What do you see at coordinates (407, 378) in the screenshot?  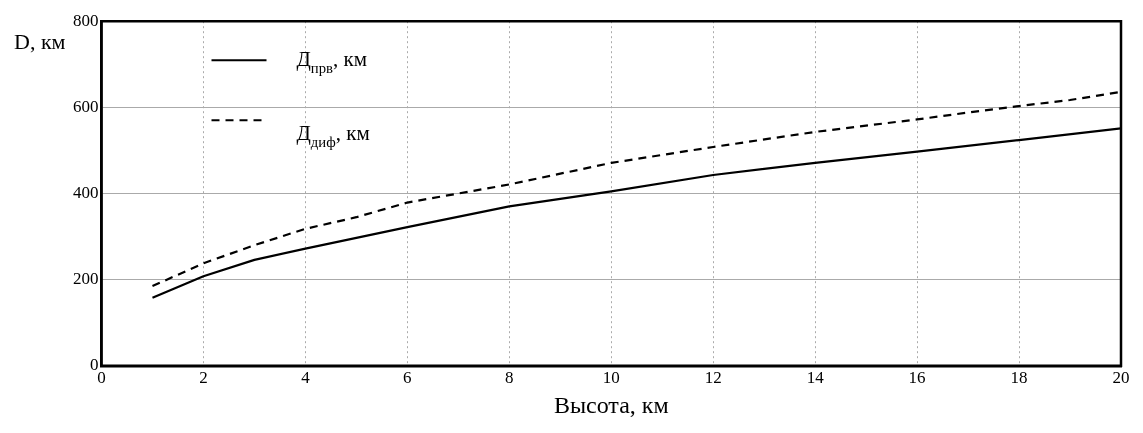 I see `x-tick-label: 6` at bounding box center [407, 378].